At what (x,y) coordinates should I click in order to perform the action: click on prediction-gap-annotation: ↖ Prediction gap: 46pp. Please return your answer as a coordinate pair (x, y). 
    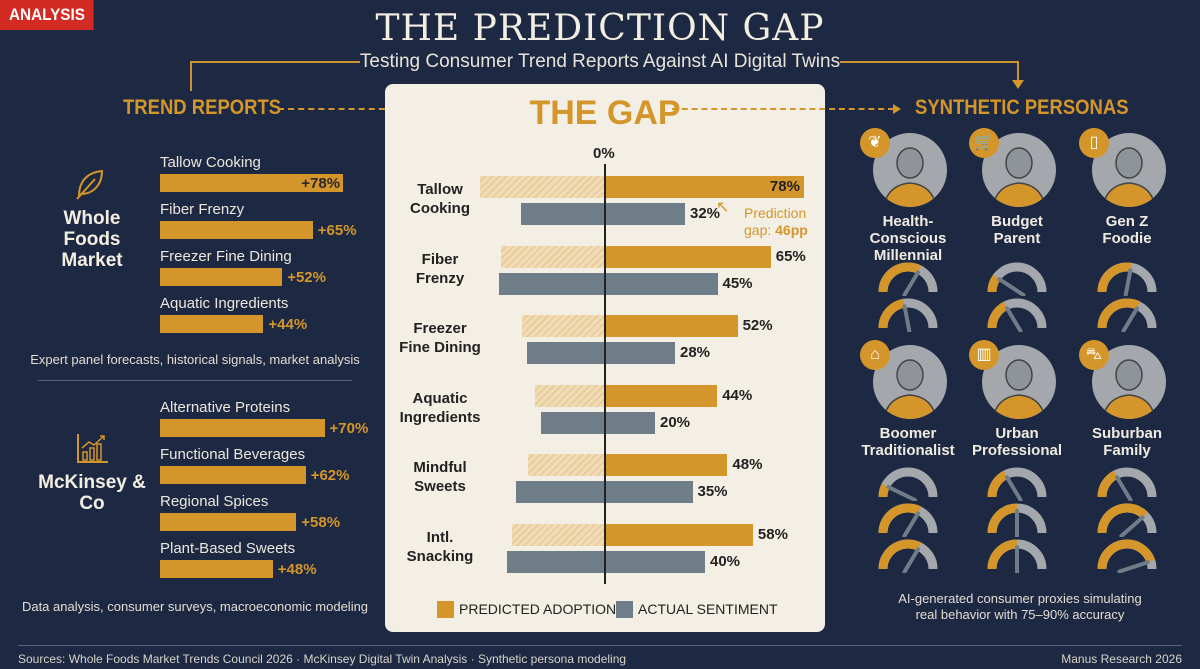
    Looking at the image, I should click on (762, 219).